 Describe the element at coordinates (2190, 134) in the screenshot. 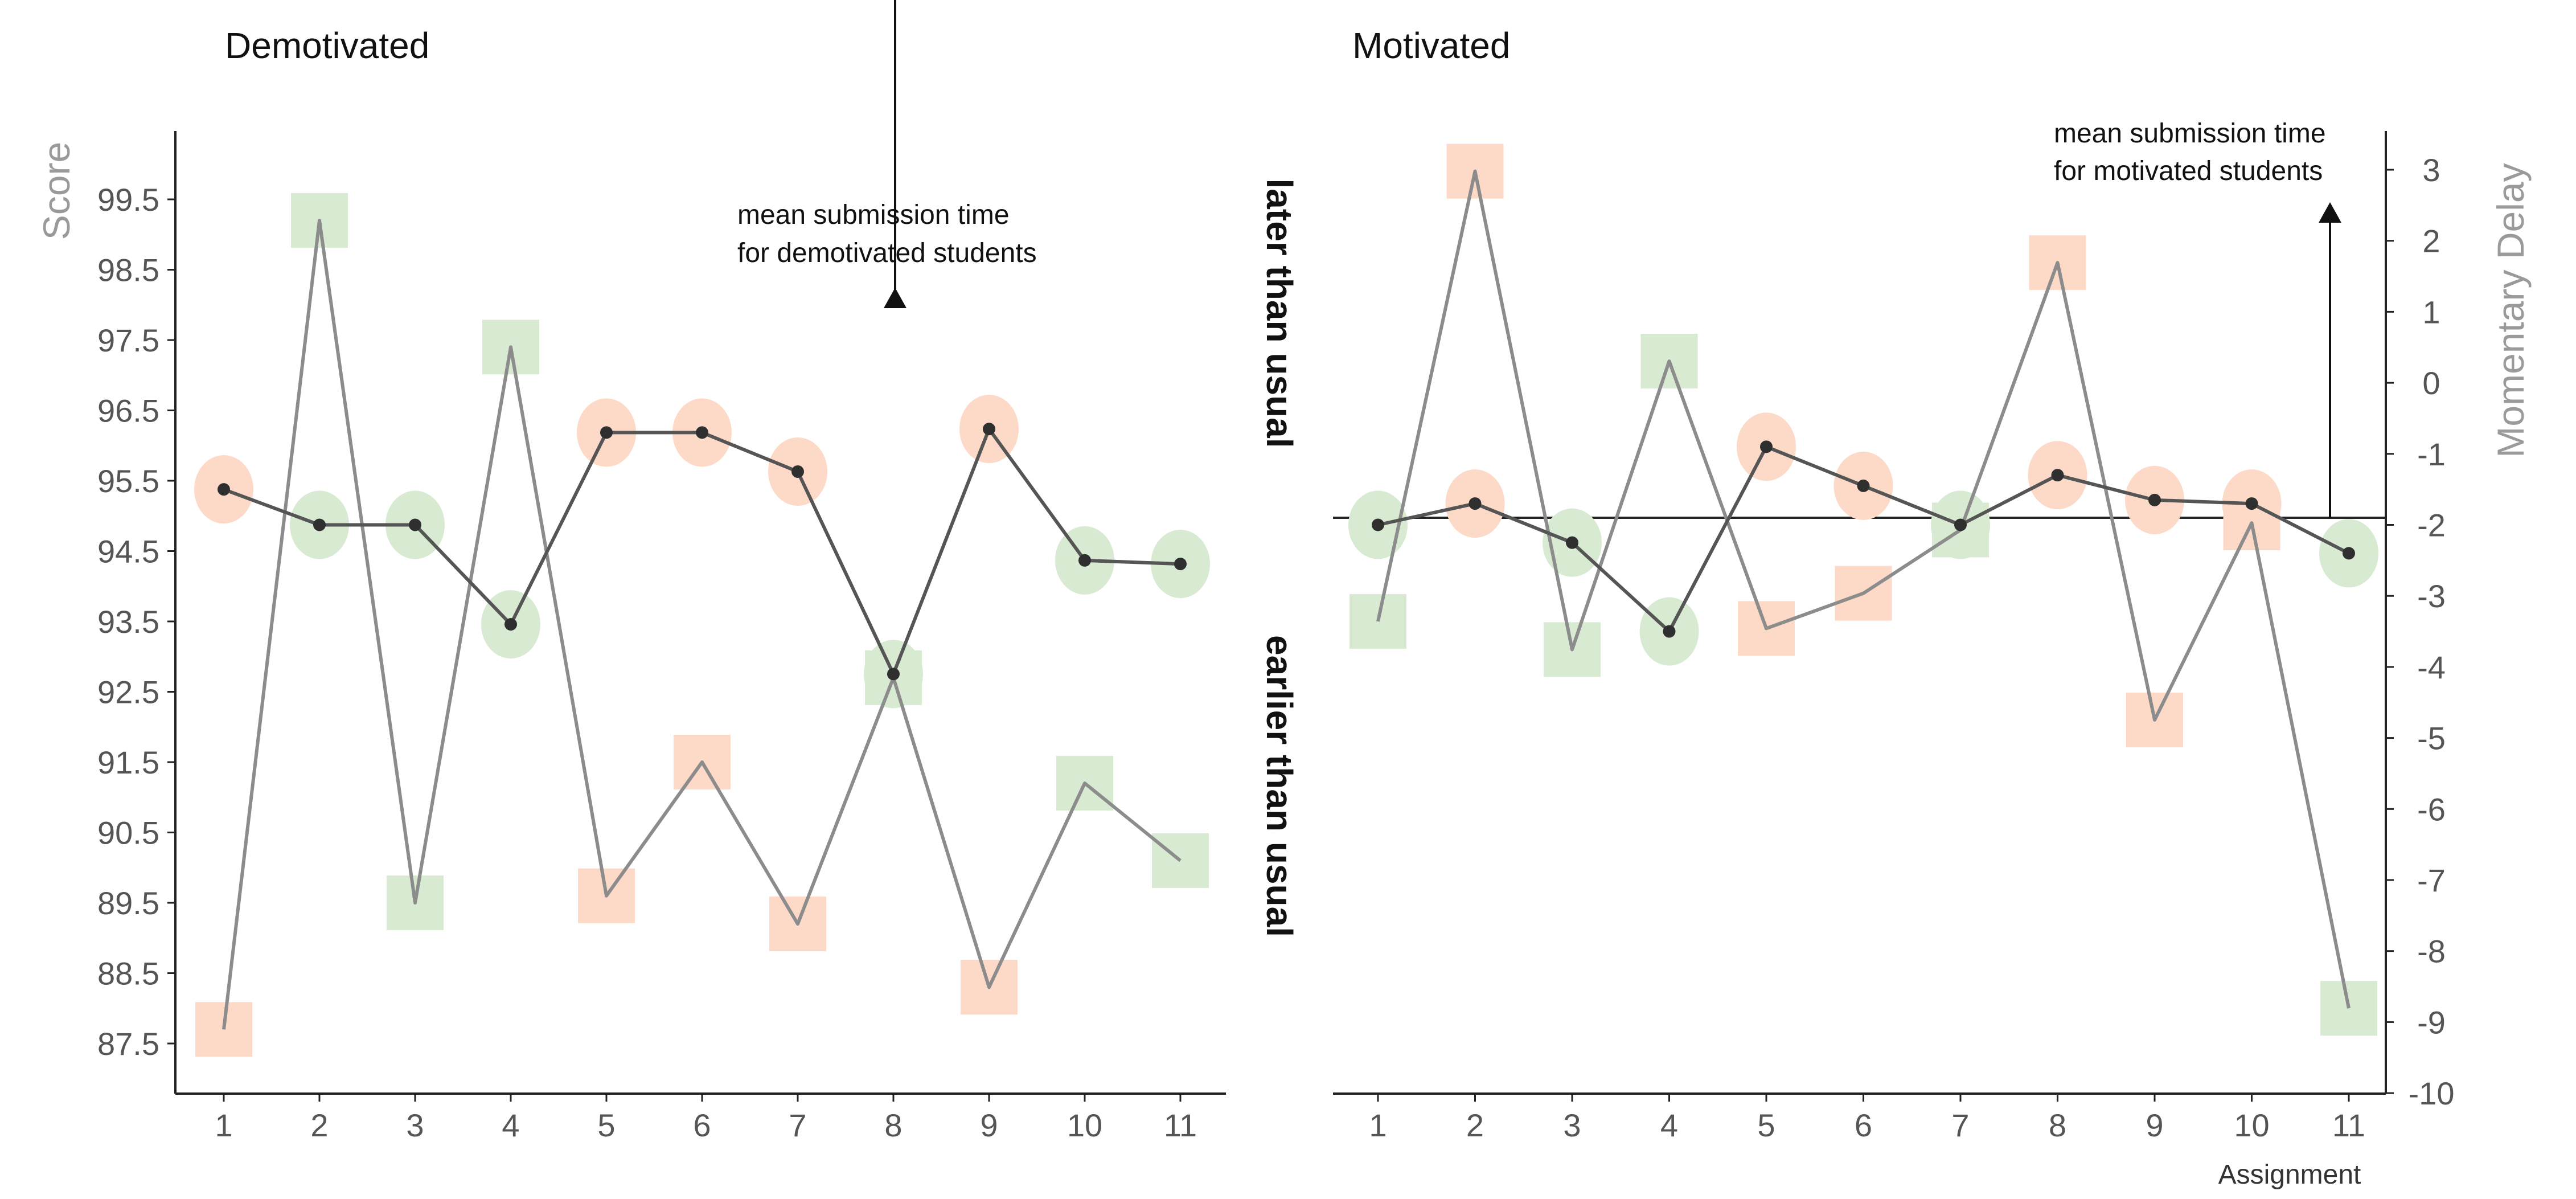

I see `right-annotation-line-1: mean submission time` at that location.